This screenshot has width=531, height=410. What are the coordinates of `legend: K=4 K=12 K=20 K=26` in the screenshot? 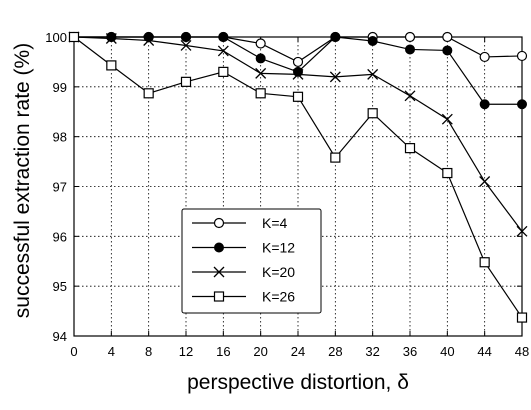 It's located at (251, 261).